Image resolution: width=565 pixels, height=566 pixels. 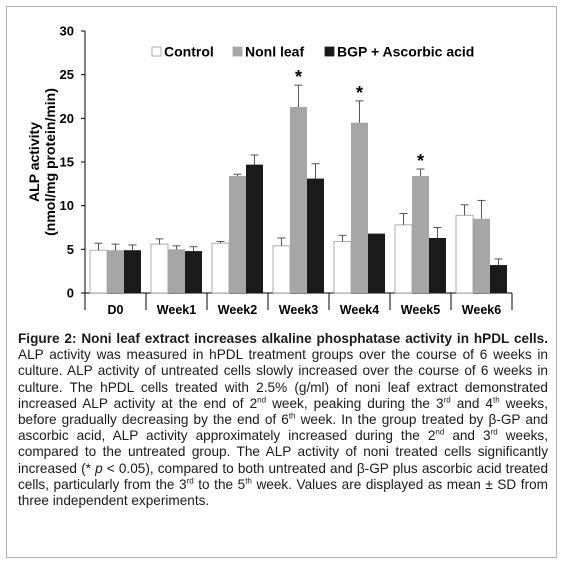 I want to click on x-tick-label: Week3, so click(x=298, y=310).